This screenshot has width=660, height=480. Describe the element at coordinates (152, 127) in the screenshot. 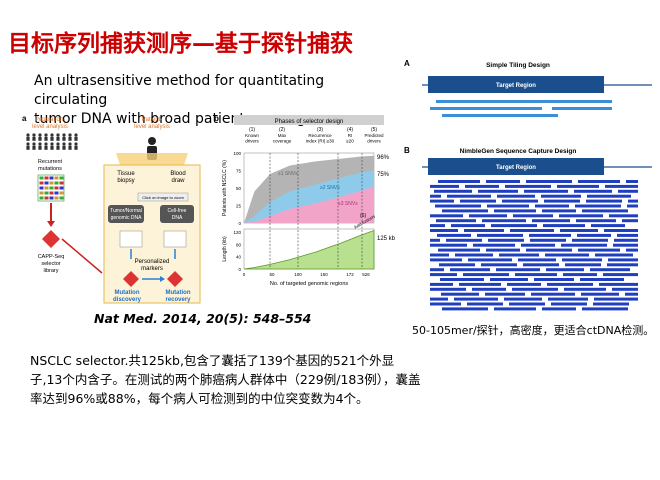

I see `pat-title: level analysis` at that location.